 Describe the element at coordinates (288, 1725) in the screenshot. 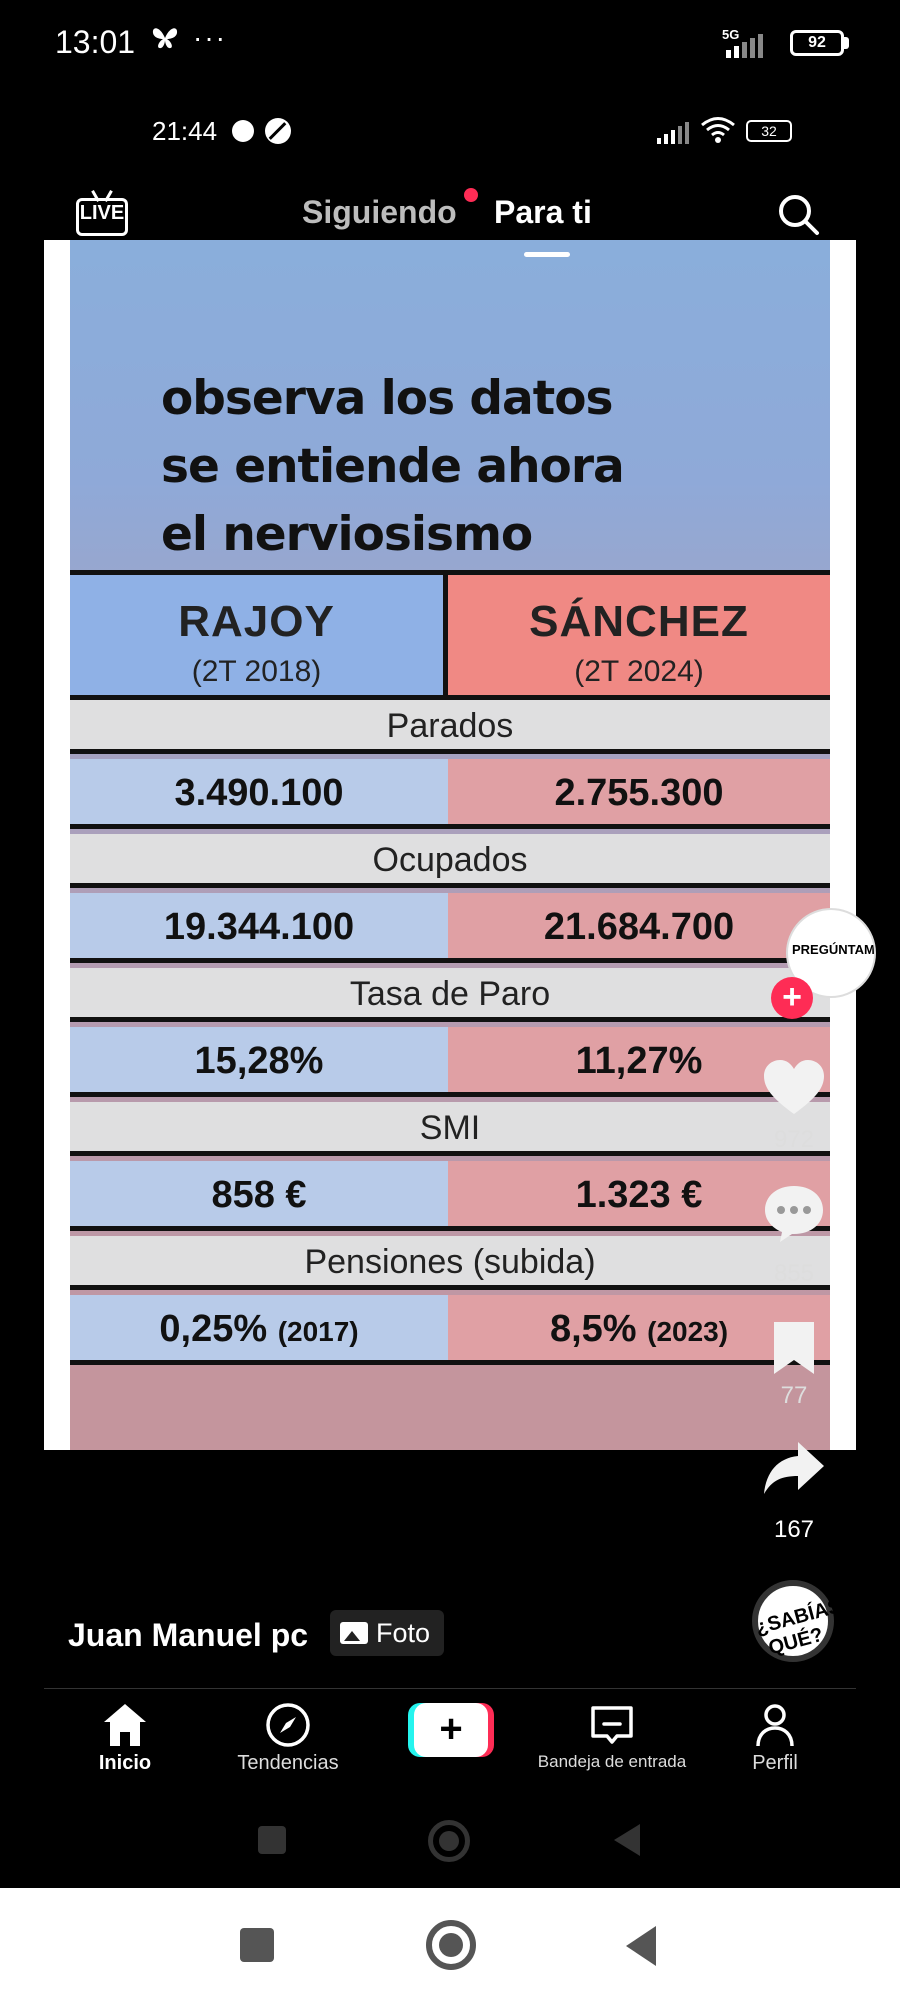

I see `compass-icon` at that location.